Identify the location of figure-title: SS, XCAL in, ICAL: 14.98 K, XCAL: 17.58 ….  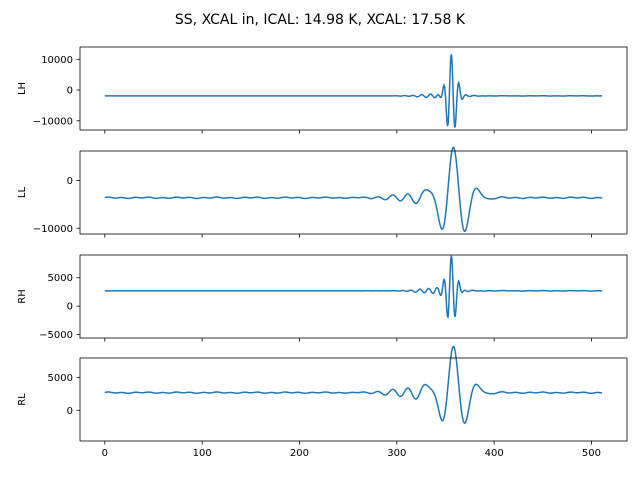
(320, 20).